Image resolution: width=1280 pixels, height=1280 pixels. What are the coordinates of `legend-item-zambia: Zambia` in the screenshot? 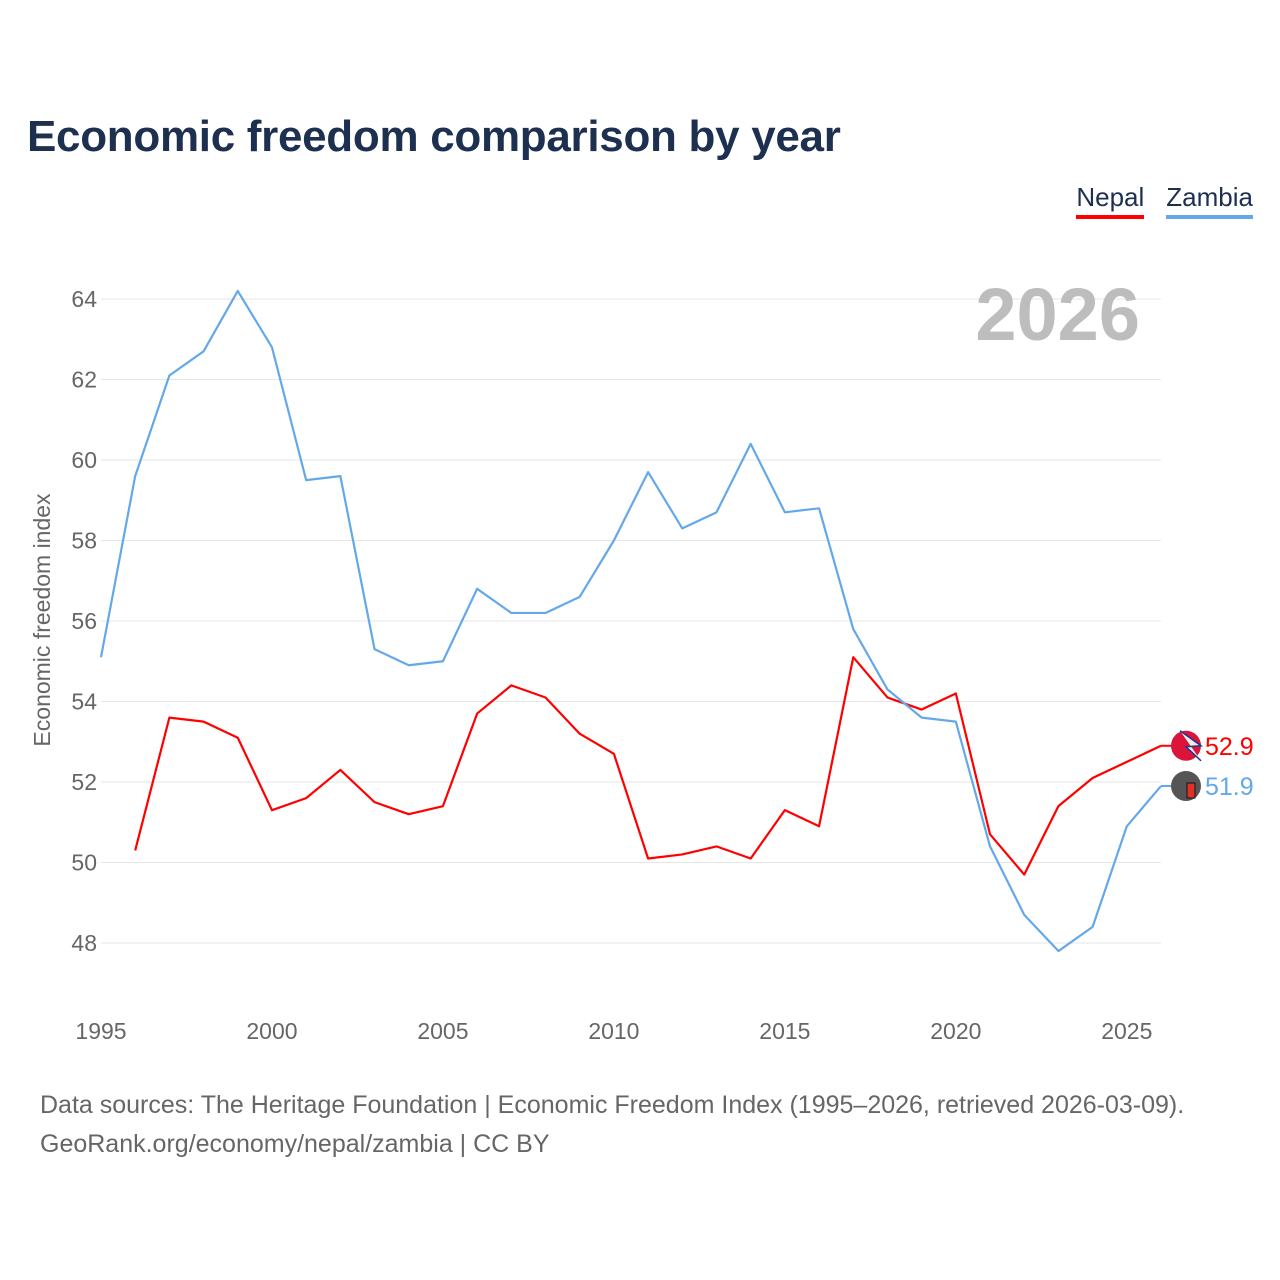 It's located at (1209, 200).